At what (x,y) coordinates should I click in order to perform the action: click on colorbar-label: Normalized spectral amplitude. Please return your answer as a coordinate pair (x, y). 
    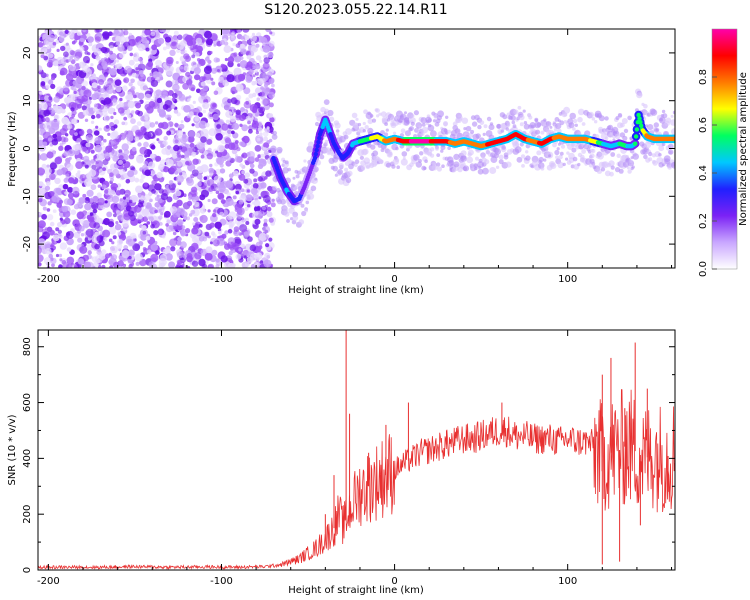
    Looking at the image, I should click on (743, 149).